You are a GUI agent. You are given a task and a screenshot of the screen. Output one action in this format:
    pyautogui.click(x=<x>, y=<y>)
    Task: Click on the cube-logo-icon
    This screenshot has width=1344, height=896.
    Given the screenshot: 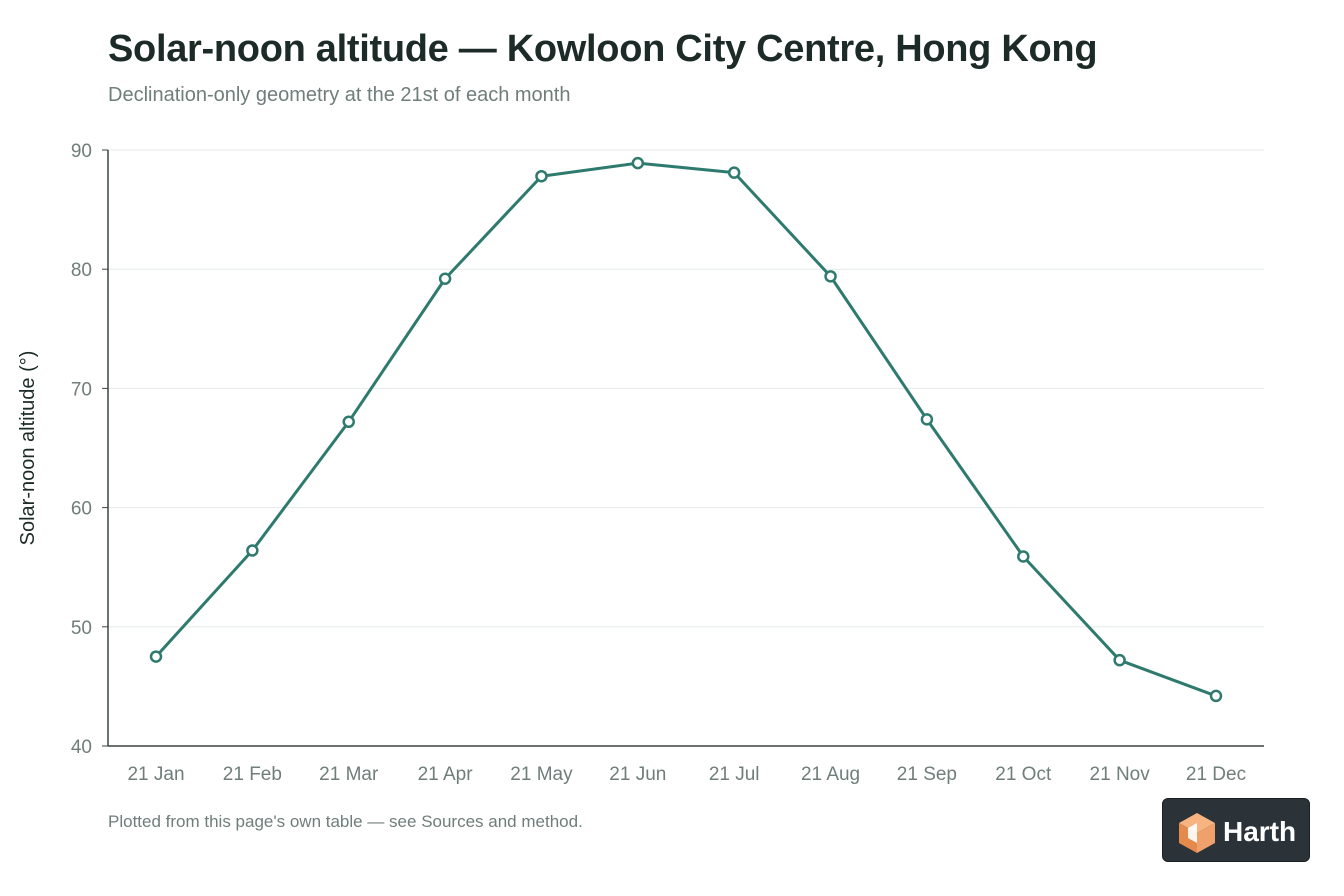 What is the action you would take?
    pyautogui.click(x=1197, y=833)
    